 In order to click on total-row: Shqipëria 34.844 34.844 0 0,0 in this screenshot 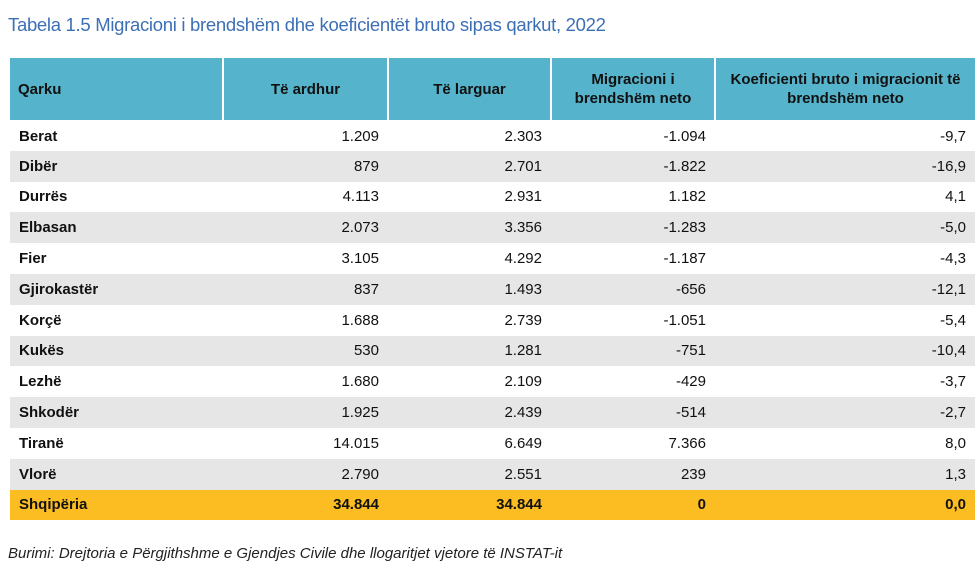, I will do `click(492, 505)`.